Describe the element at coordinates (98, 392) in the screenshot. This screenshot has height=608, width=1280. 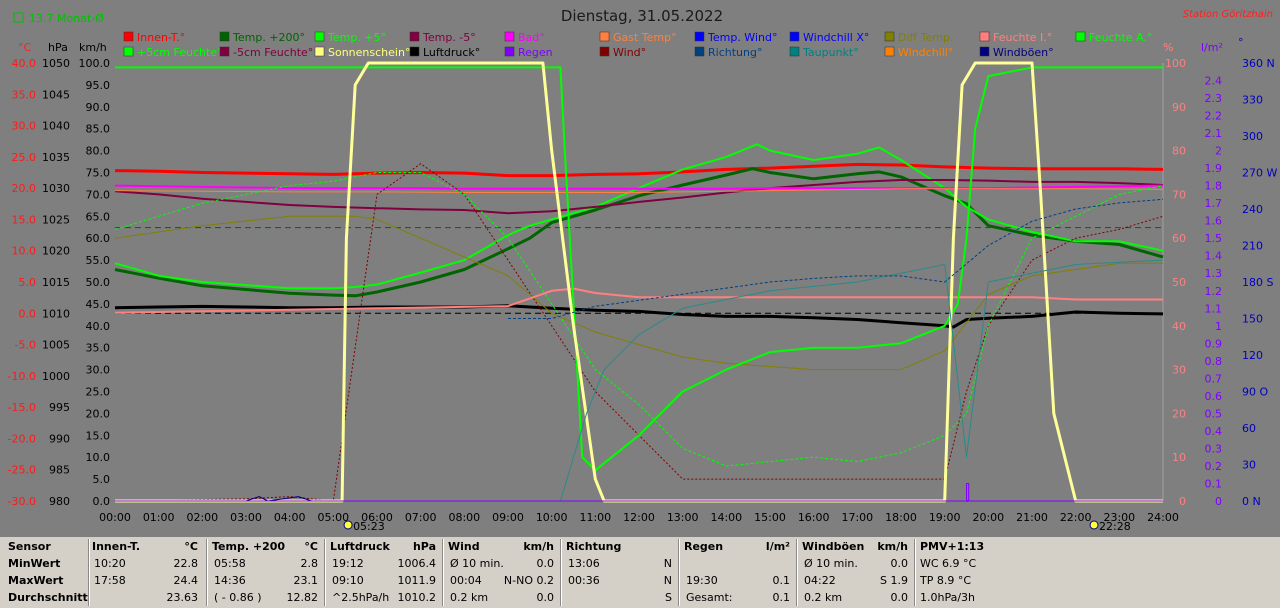
I see `kmh-tick: 25.0` at that location.